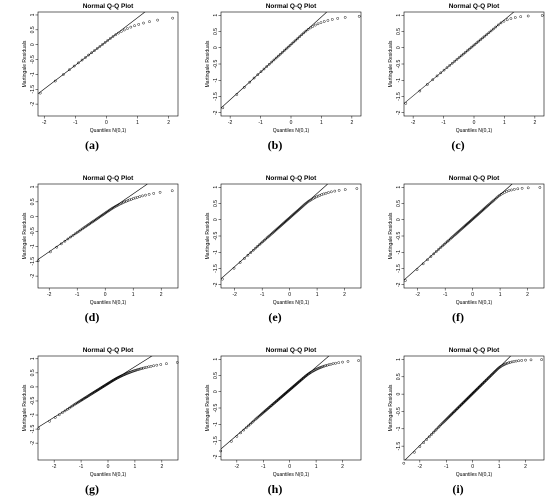 The height and width of the screenshot is (497, 550). What do you see at coordinates (92, 145) in the screenshot?
I see `panel-caption: (a)` at bounding box center [92, 145].